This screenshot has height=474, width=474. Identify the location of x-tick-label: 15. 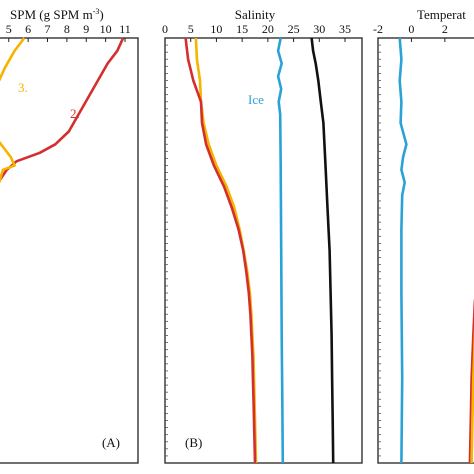
(242, 29).